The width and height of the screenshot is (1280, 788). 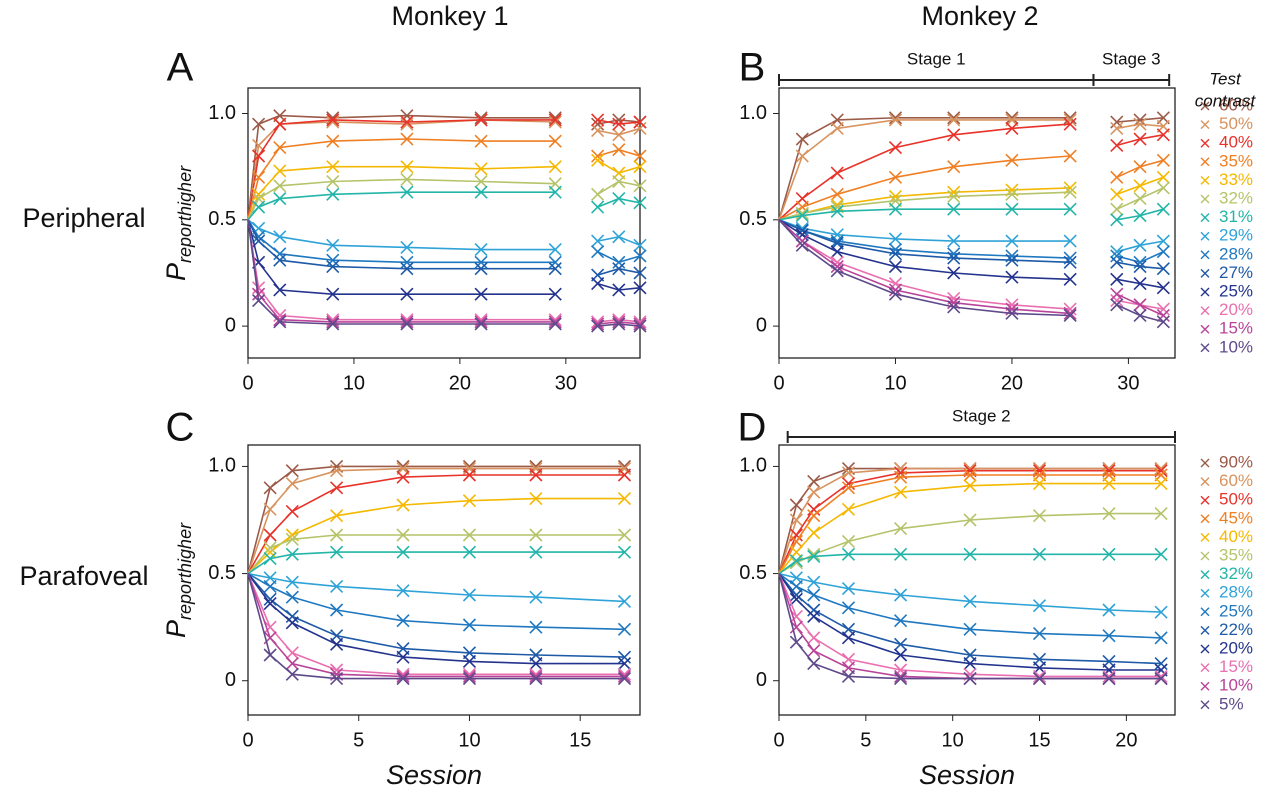 I want to click on y-tick-label: 1.0, so click(x=222, y=113).